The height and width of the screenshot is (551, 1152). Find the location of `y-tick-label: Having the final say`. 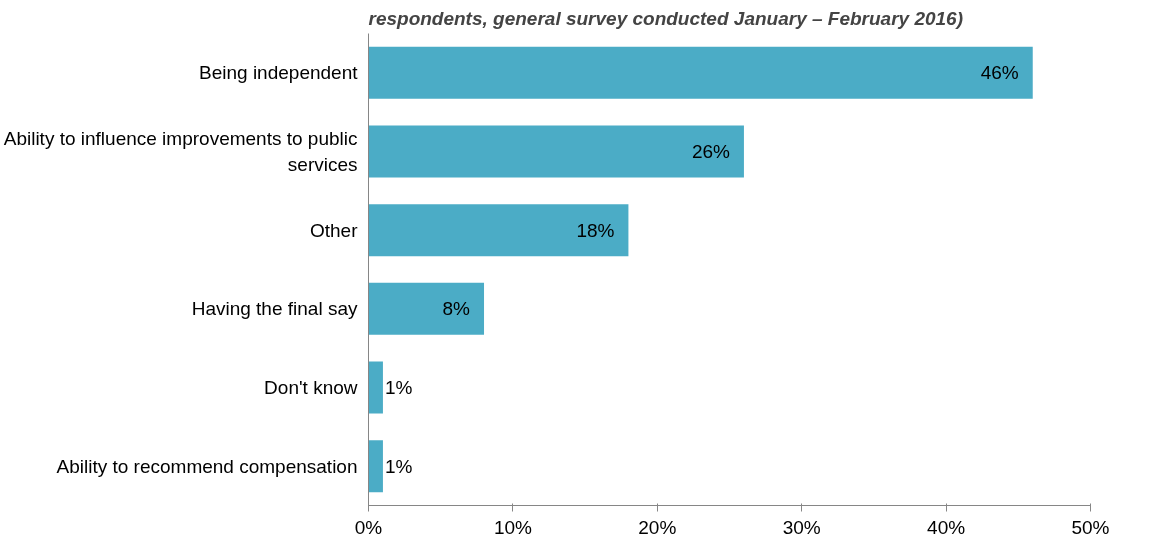

y-tick-label: Having the final say is located at coordinates (274, 309).